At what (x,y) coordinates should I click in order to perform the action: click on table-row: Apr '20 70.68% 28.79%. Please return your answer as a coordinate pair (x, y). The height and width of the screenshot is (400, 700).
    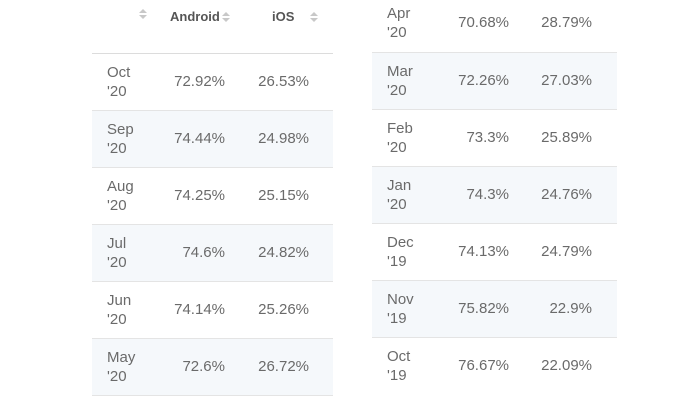
    Looking at the image, I should click on (494, 26).